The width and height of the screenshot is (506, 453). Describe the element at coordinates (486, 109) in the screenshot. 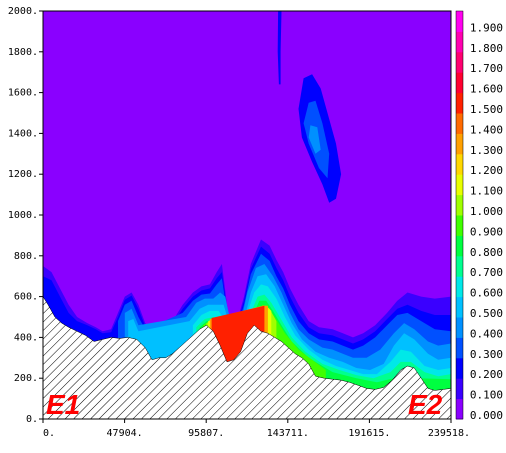

I see `colorbar-label-15: 1.500` at that location.